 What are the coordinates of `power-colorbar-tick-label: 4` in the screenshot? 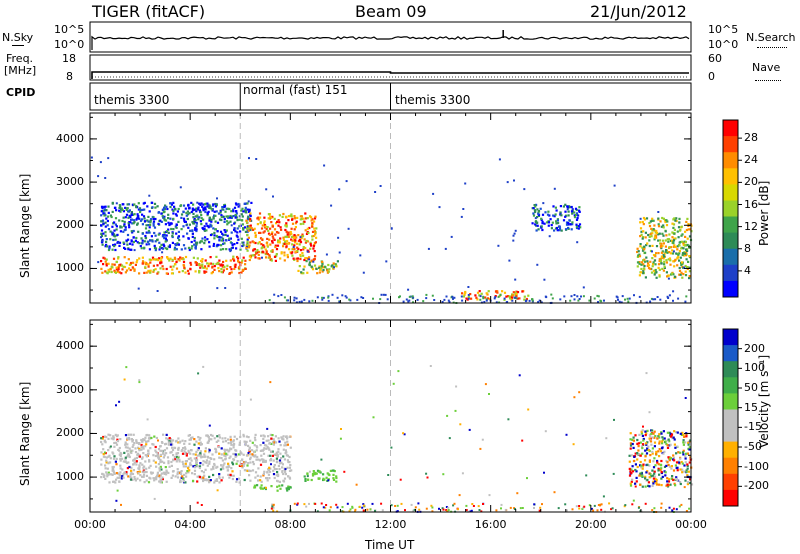 It's located at (747, 270).